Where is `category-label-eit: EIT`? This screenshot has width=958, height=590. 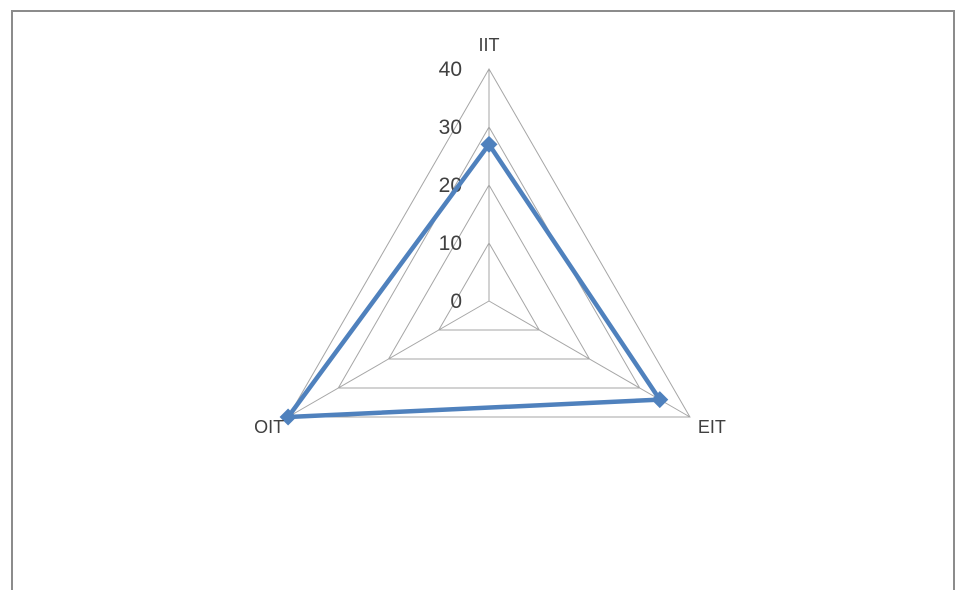 category-label-eit: EIT is located at coordinates (712, 427).